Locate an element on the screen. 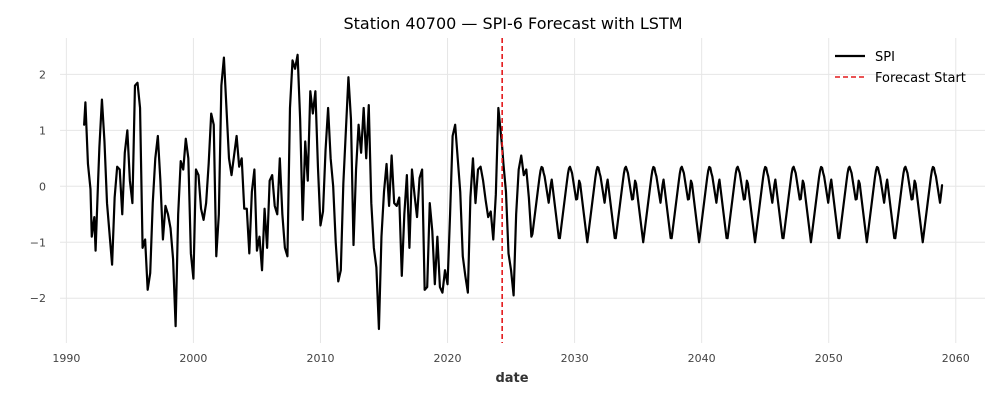 This screenshot has height=400, width=1000. x-tick-label: 1990 is located at coordinates (66, 358).